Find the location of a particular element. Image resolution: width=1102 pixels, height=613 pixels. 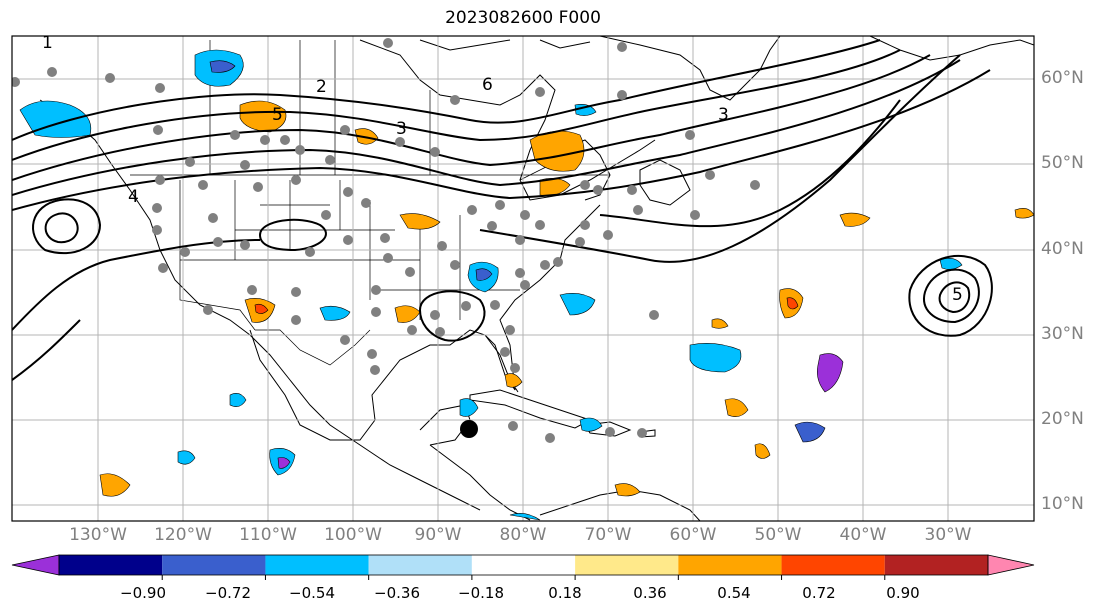

lat-label: 40°N is located at coordinates (1062, 249).